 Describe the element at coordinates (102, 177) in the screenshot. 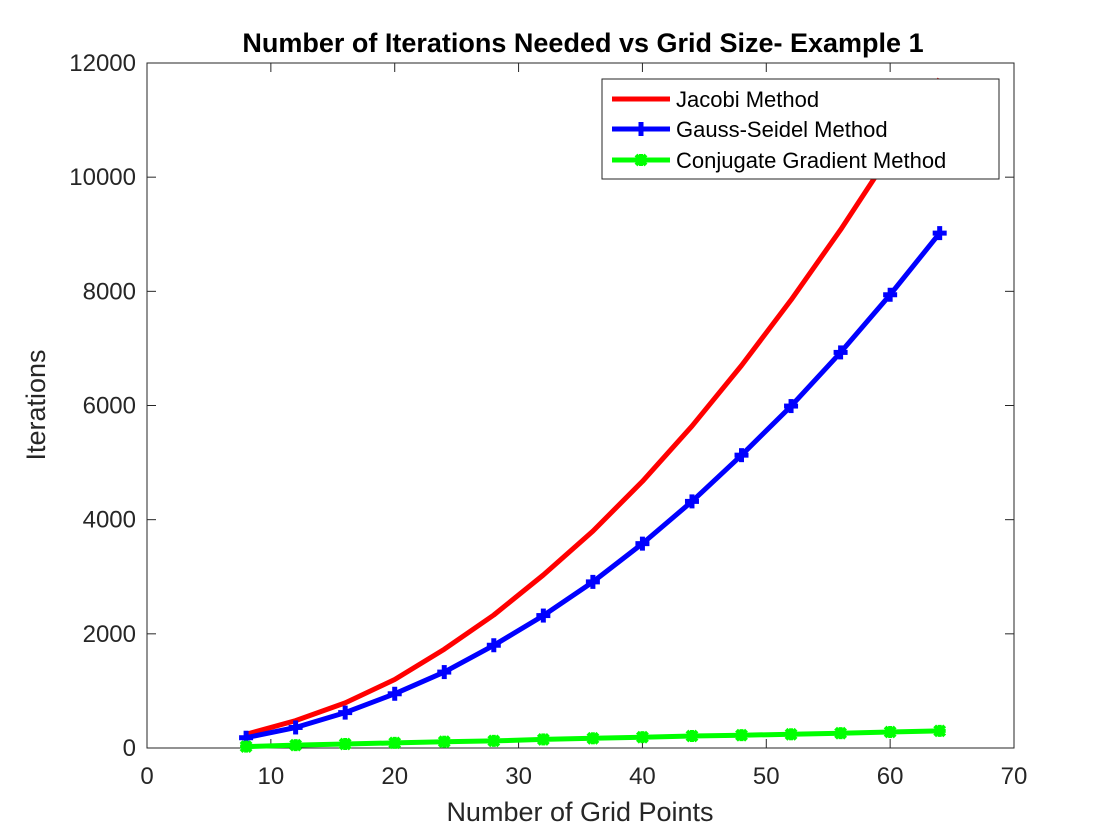

I see `y-tick-label: 10000` at that location.